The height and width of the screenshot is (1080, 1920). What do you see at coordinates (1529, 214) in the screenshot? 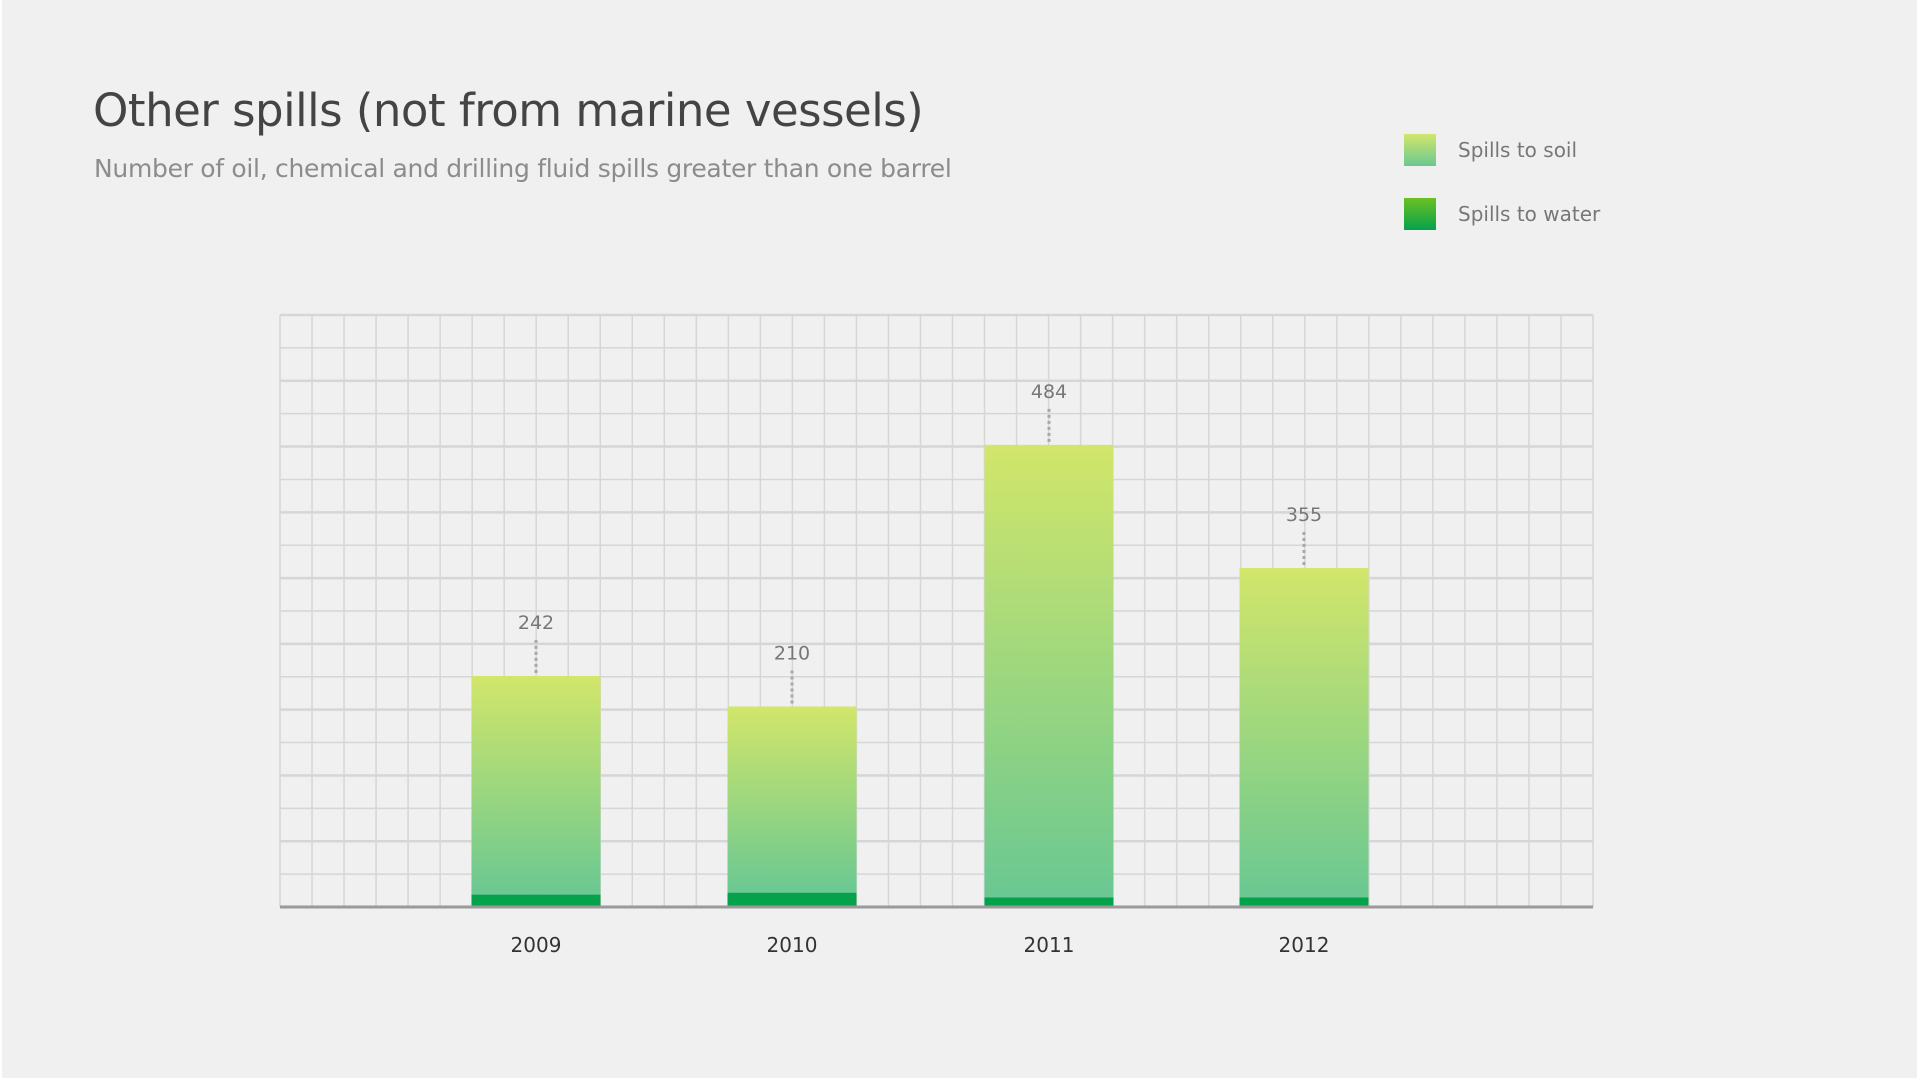
I see `legend-label-water: Spills to water` at bounding box center [1529, 214].